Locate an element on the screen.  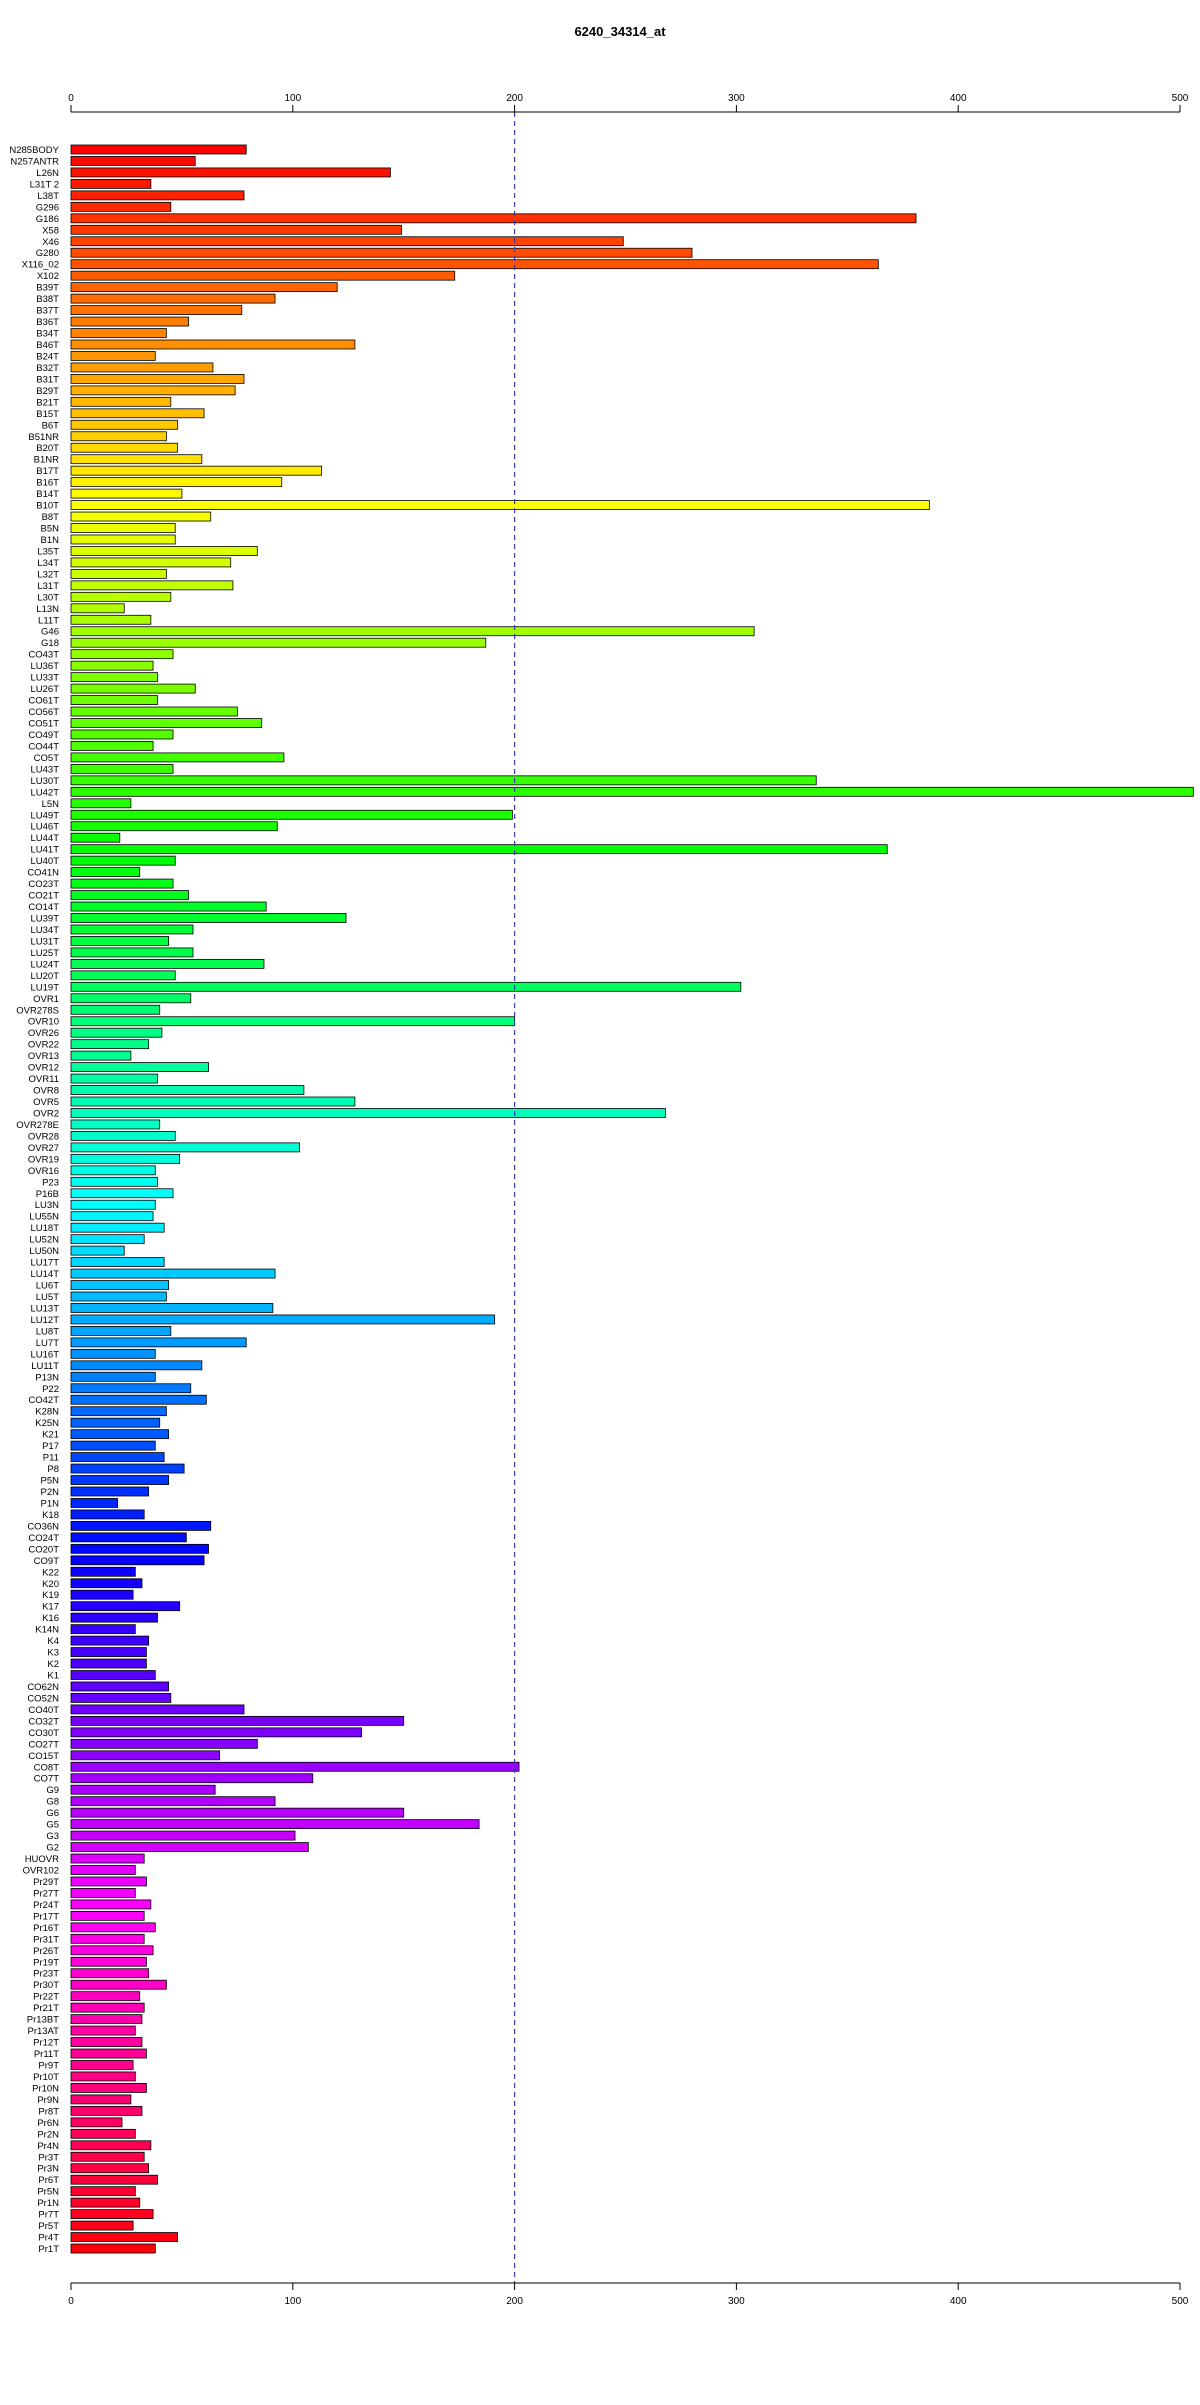
category-label: B24T is located at coordinates (47, 356).